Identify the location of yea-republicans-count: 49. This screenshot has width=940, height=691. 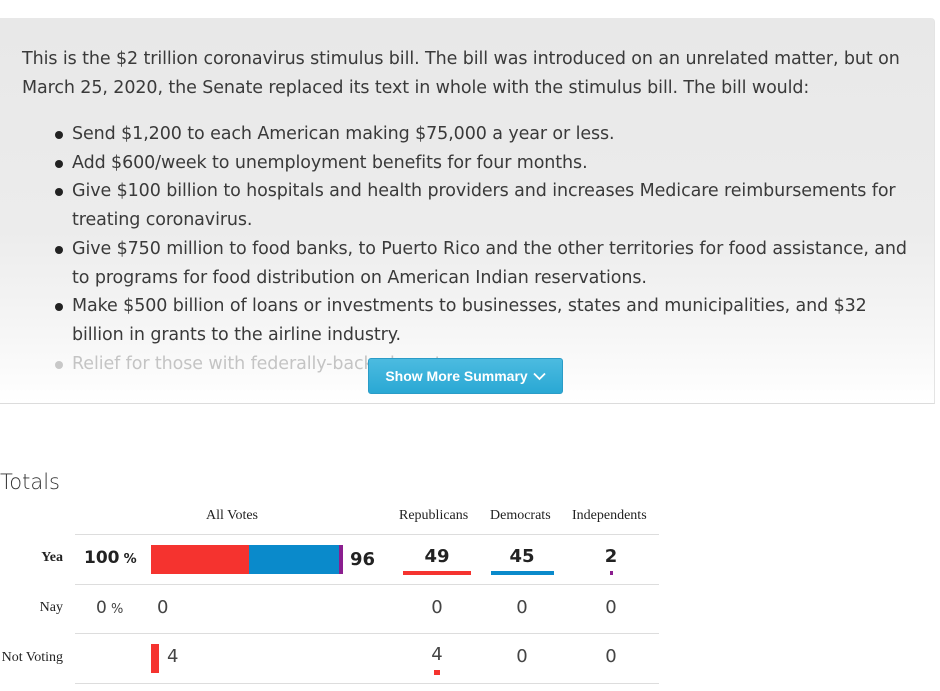
(437, 556).